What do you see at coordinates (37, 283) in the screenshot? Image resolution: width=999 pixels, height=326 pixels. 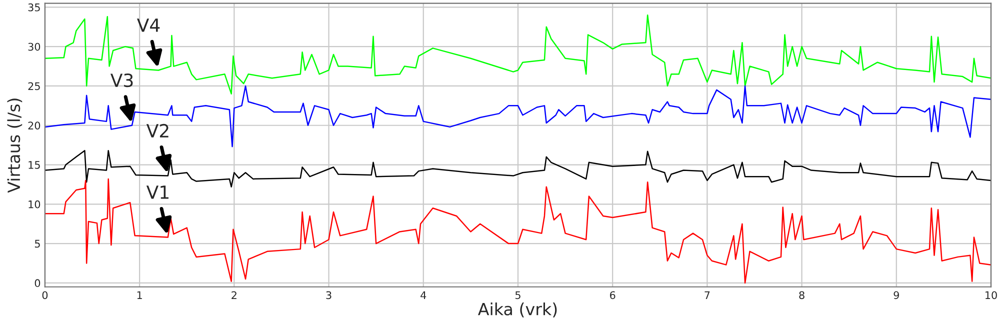 I see `y-tick-label: 0` at bounding box center [37, 283].